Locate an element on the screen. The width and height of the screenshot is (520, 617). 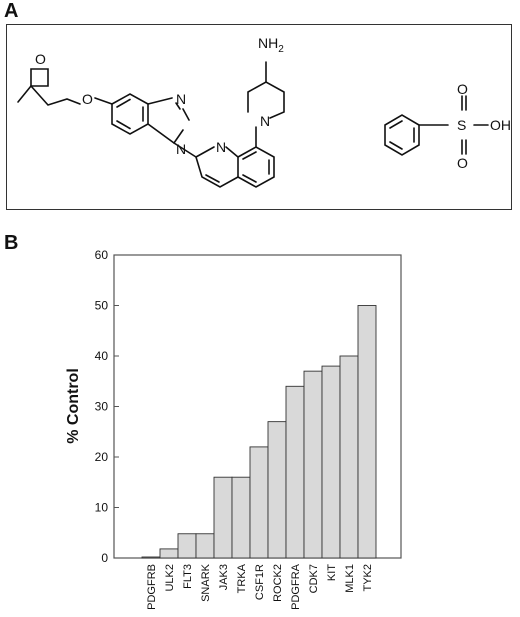
category-label: FLT3 is located at coordinates (188, 576).